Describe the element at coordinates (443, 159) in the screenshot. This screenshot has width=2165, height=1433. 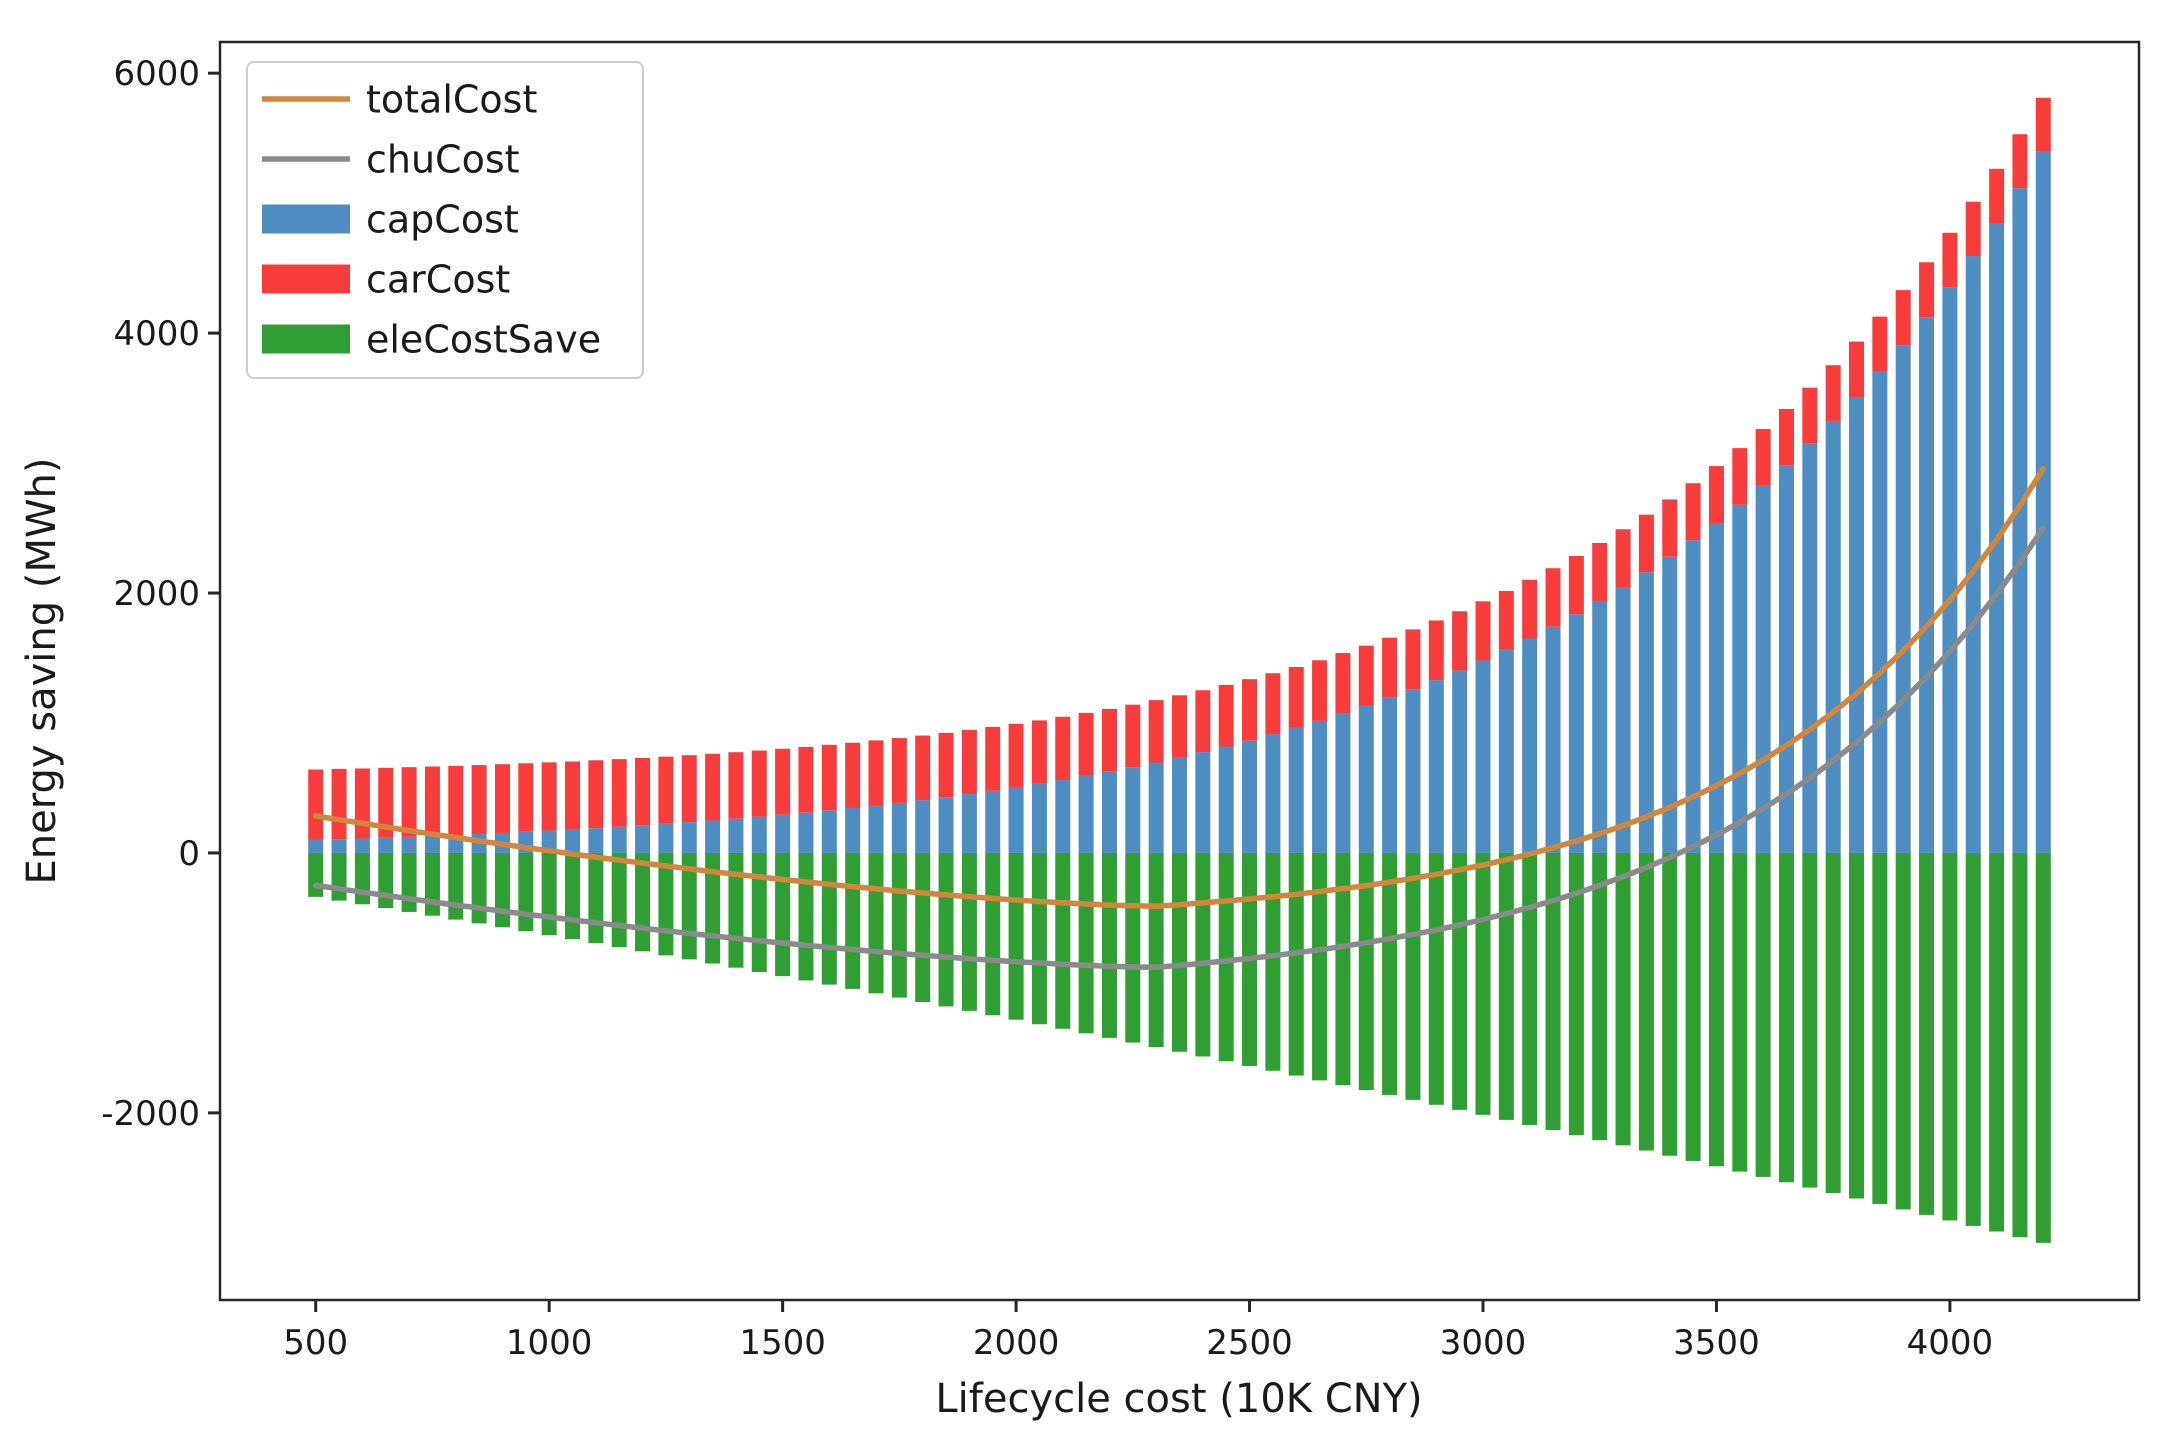
I see `legend-label-chucost: chuCost` at that location.